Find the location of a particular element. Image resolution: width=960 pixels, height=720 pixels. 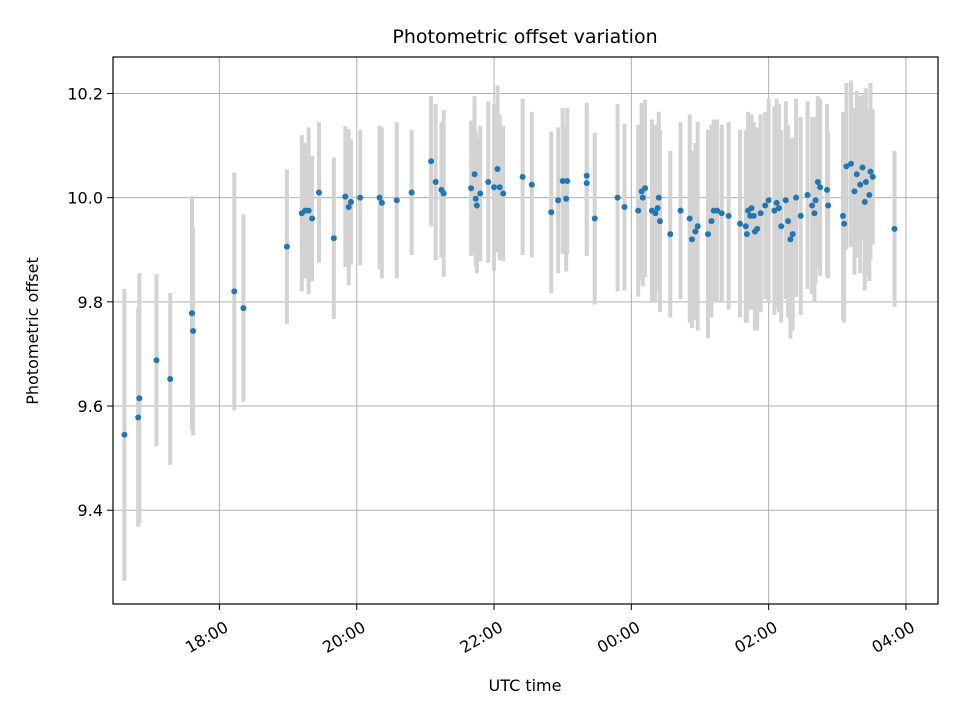

y-axis-label: Photometric offset is located at coordinates (32, 331).